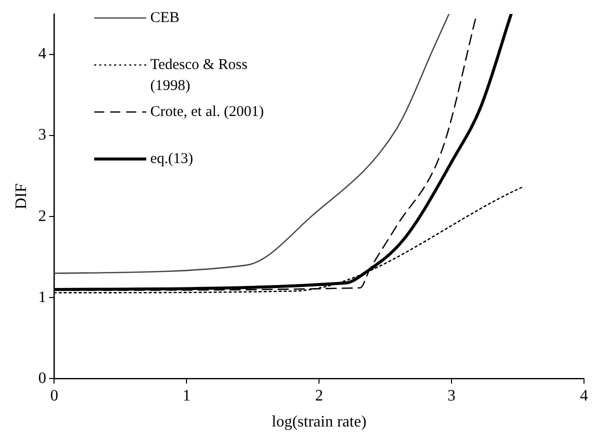  What do you see at coordinates (42, 135) in the screenshot?
I see `y-tick-label: 3` at bounding box center [42, 135].